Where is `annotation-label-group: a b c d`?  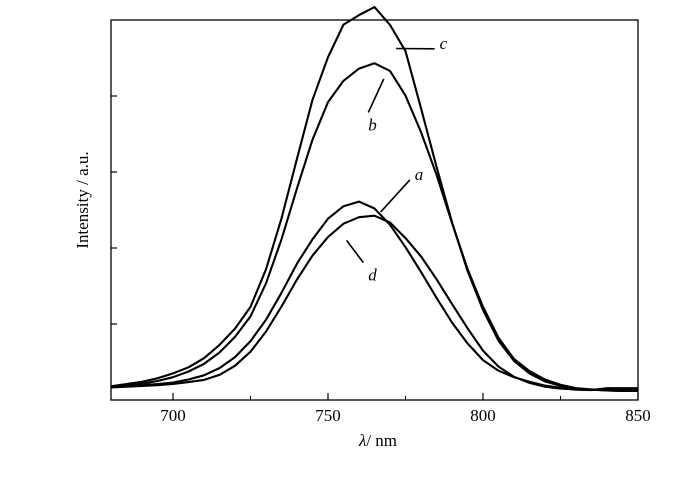 annotation-label-group: a b c d is located at coordinates (407, 159).